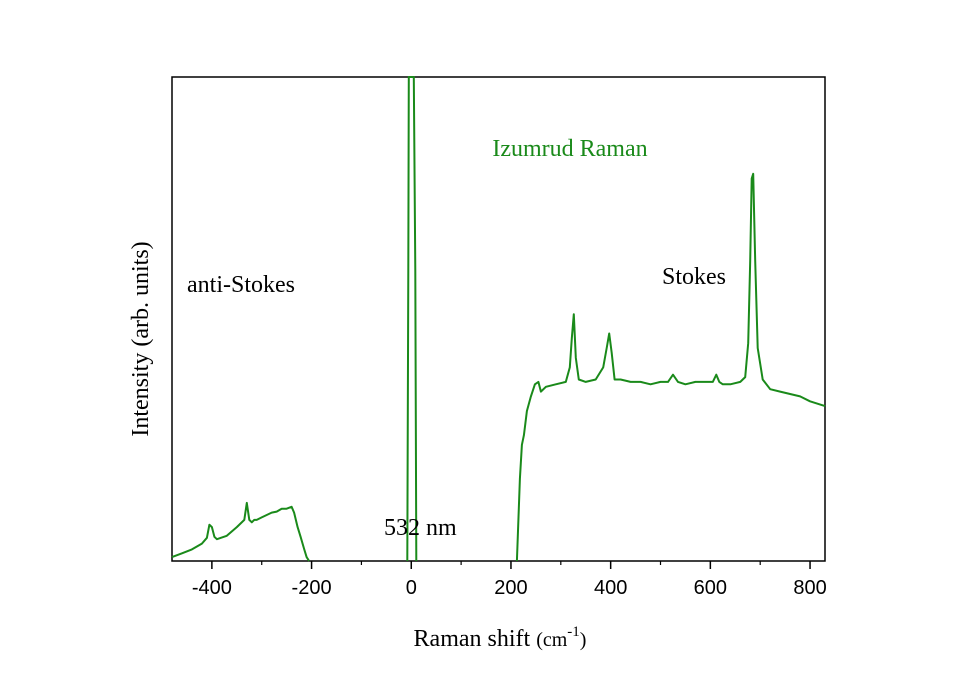 This screenshot has height=673, width=960. I want to click on anti-stokes-label: anti-Stokes, so click(241, 285).